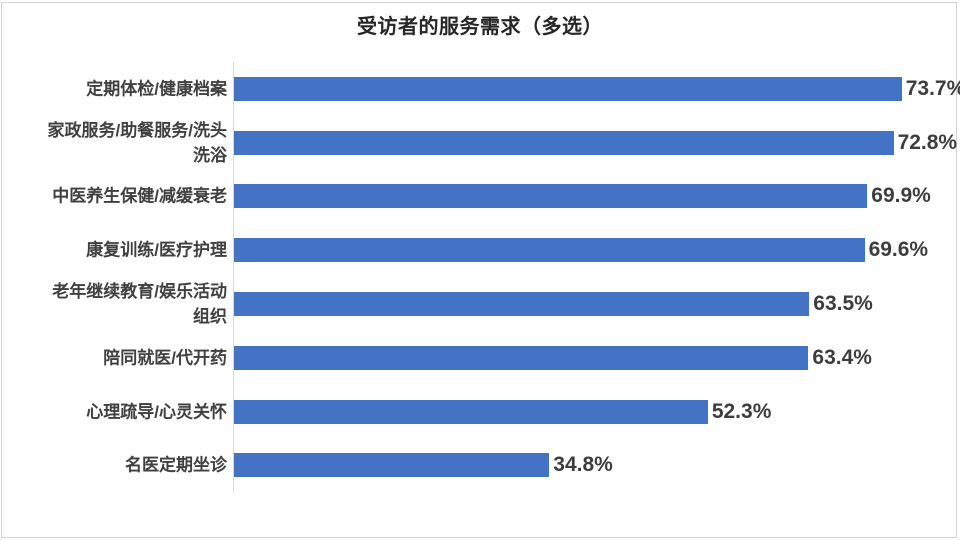  I want to click on value-label: 63.5%, so click(843, 304).